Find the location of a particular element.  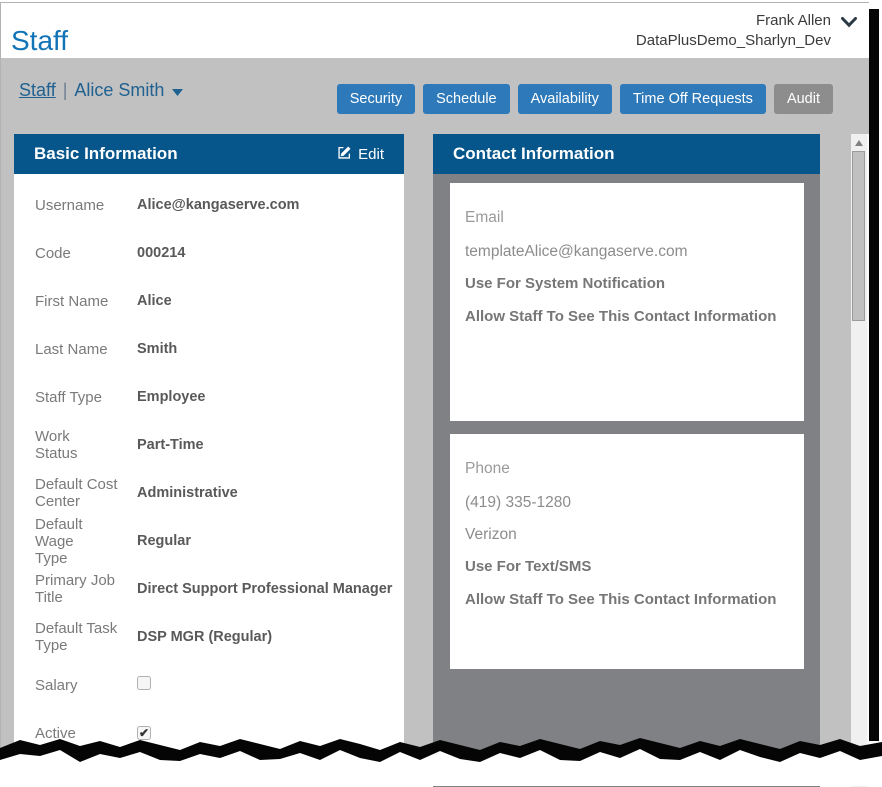

field-label: Last Name is located at coordinates (71, 349).